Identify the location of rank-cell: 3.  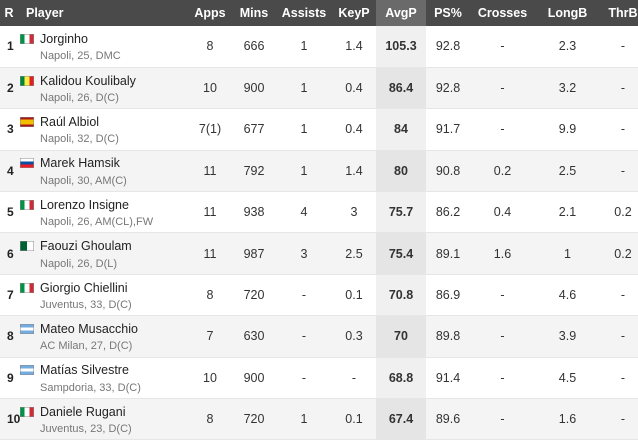
(10, 129).